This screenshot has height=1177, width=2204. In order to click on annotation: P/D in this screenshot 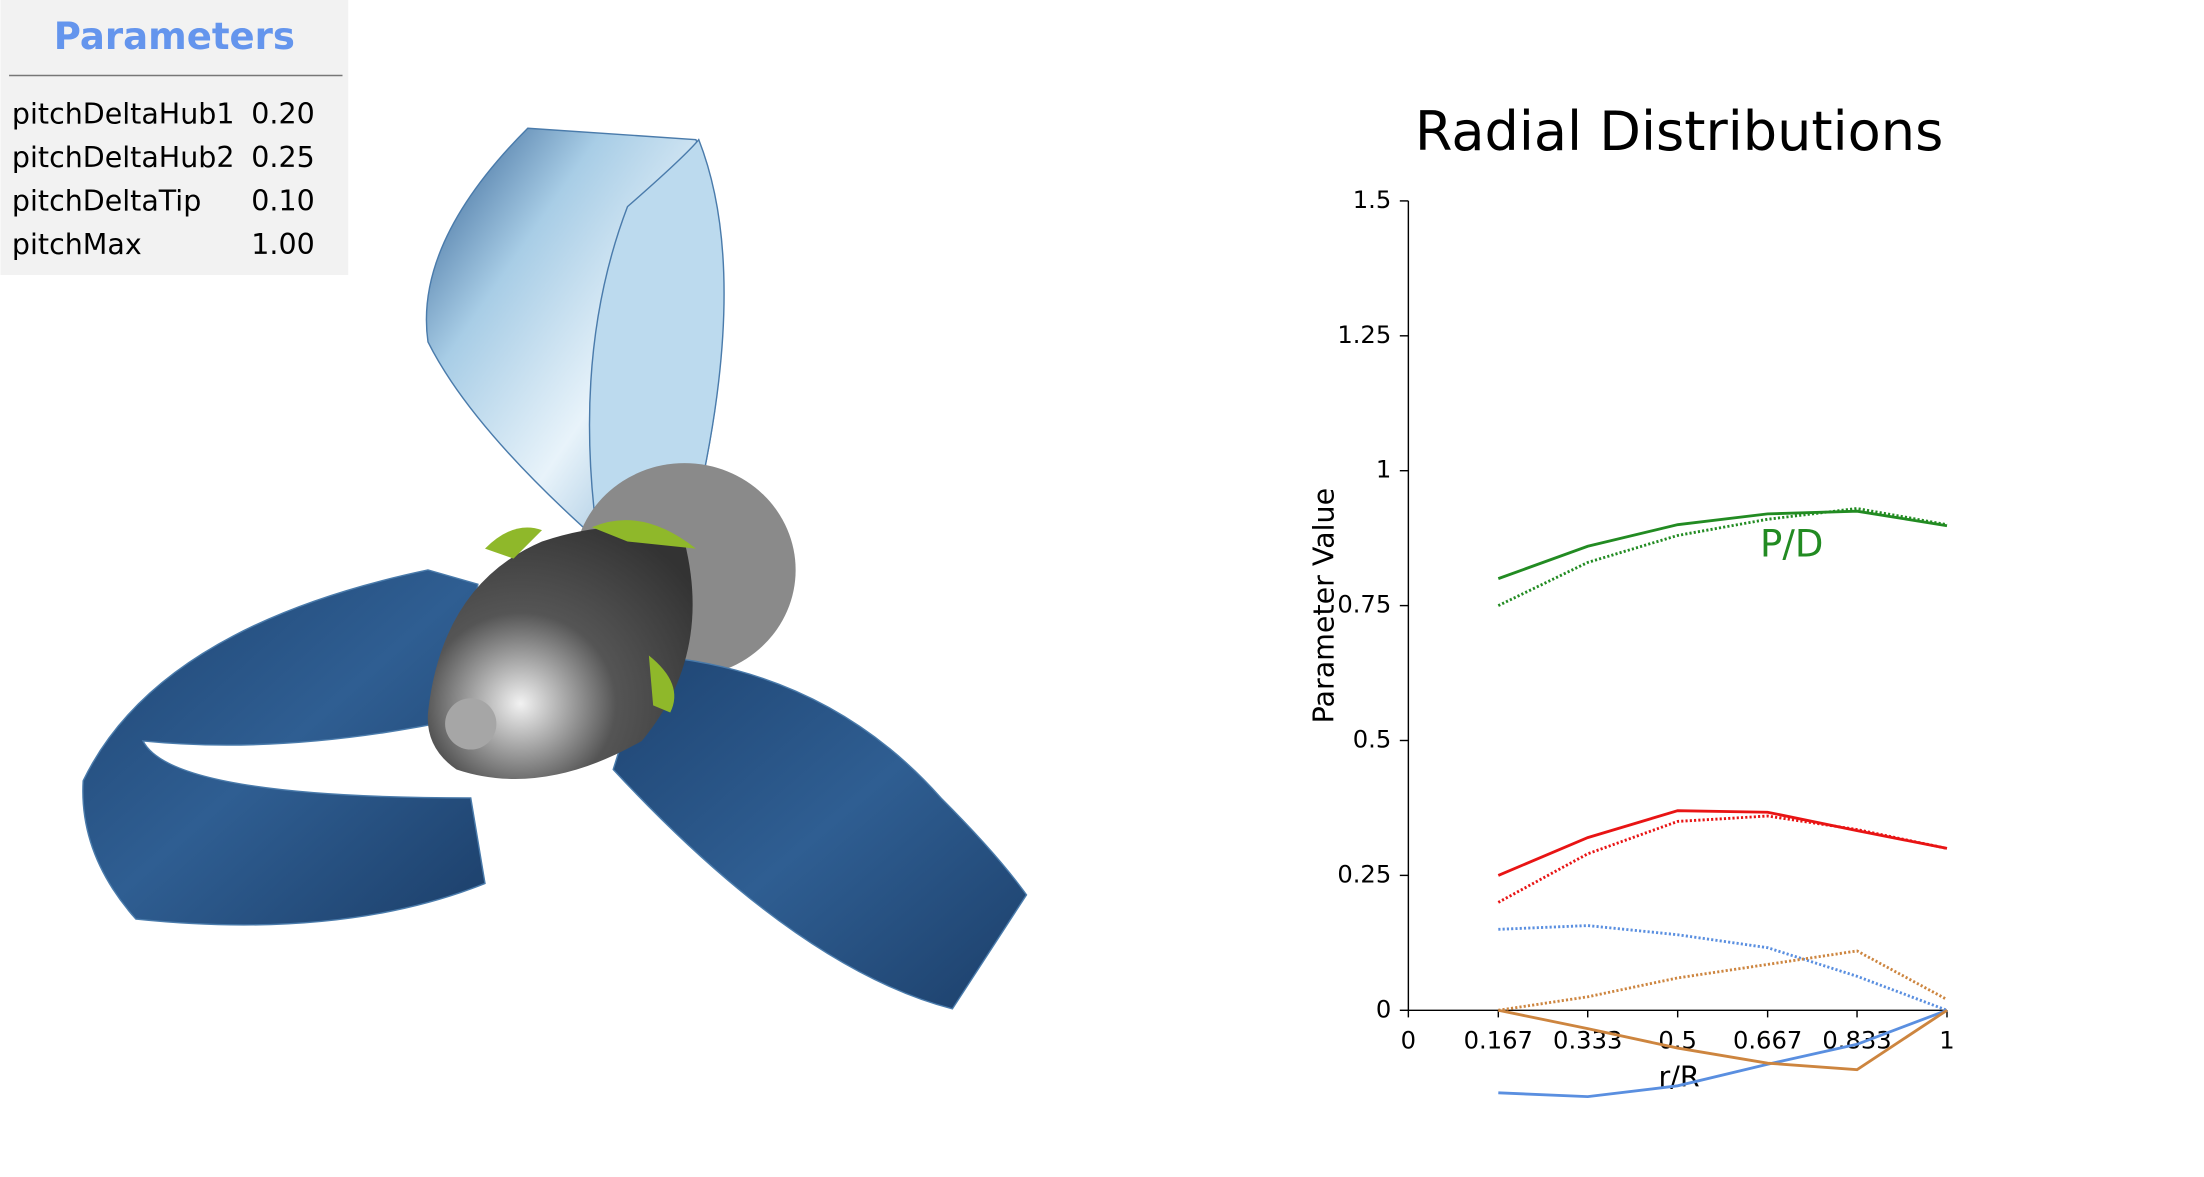, I will do `click(1791, 543)`.